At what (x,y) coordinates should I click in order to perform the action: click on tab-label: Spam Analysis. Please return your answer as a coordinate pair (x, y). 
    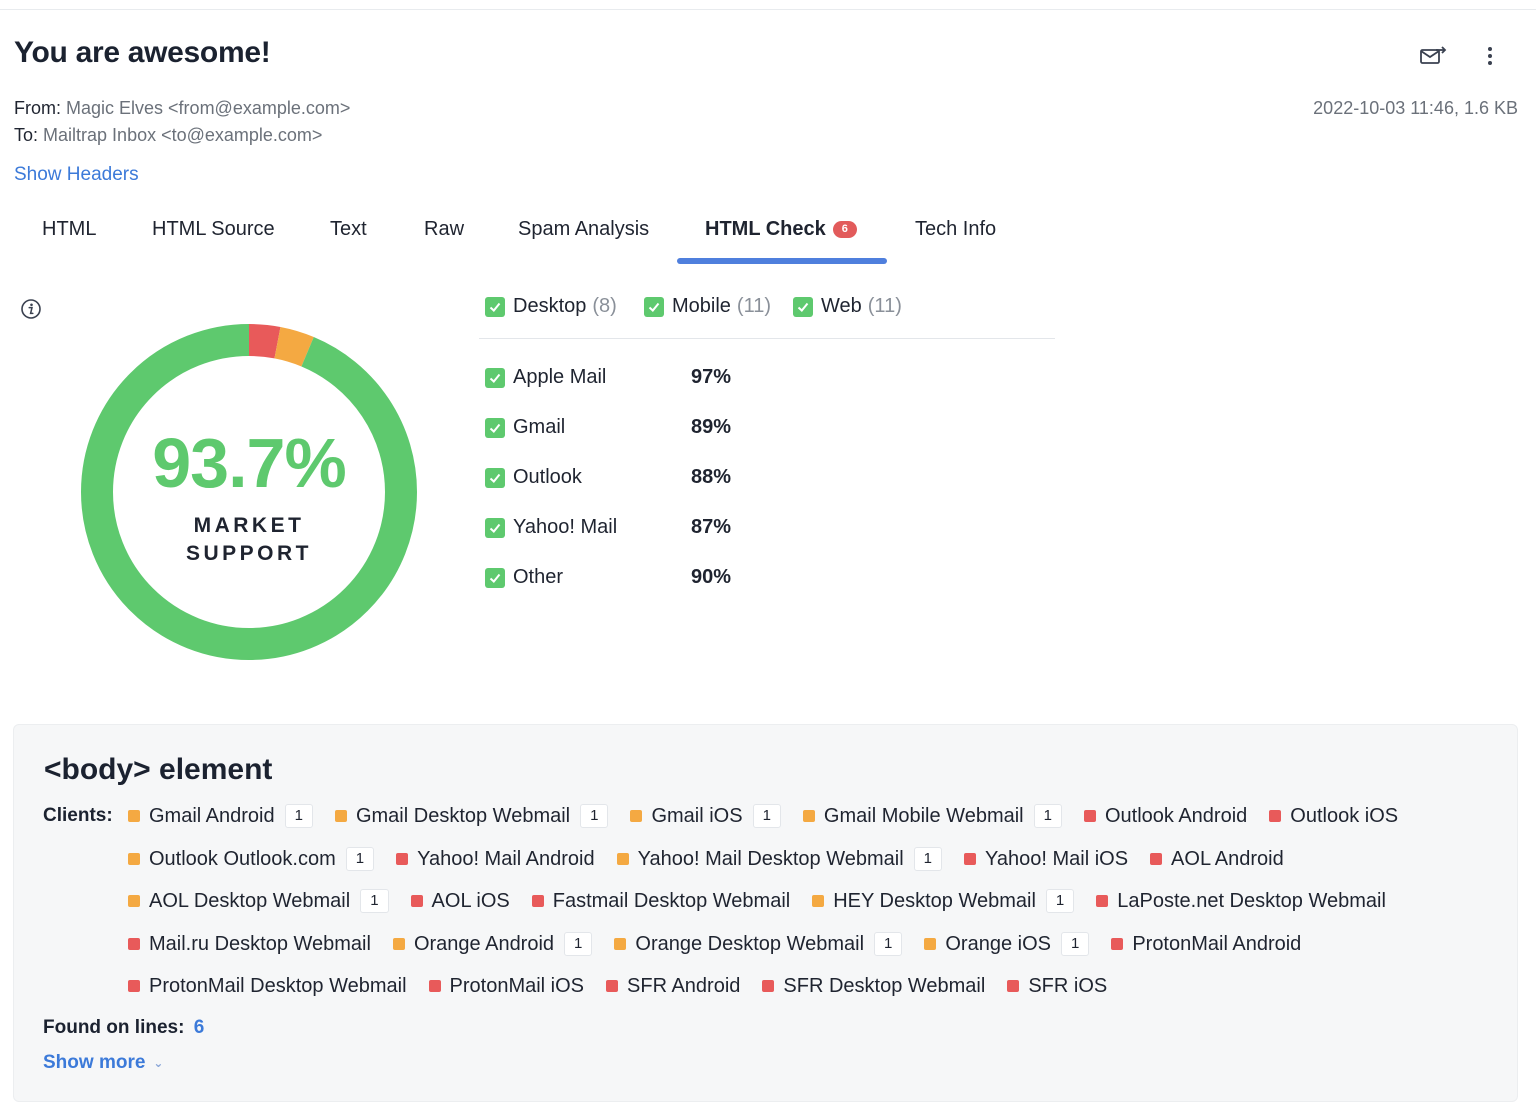
    Looking at the image, I should click on (584, 229).